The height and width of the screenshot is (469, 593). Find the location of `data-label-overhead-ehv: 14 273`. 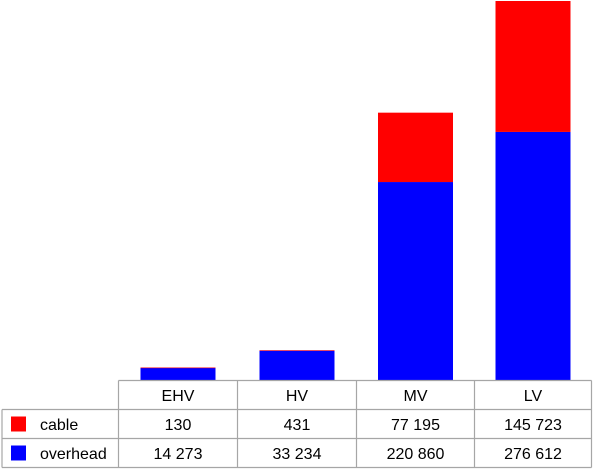

data-label-overhead-ehv: 14 273 is located at coordinates (178, 454).